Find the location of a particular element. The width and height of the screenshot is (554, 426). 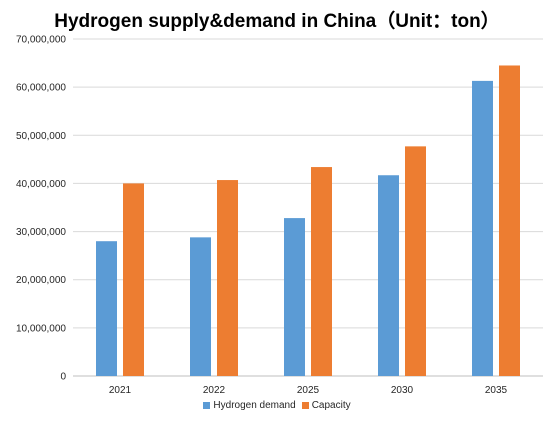

y-tick-label: 10,000,000 is located at coordinates (41, 328).